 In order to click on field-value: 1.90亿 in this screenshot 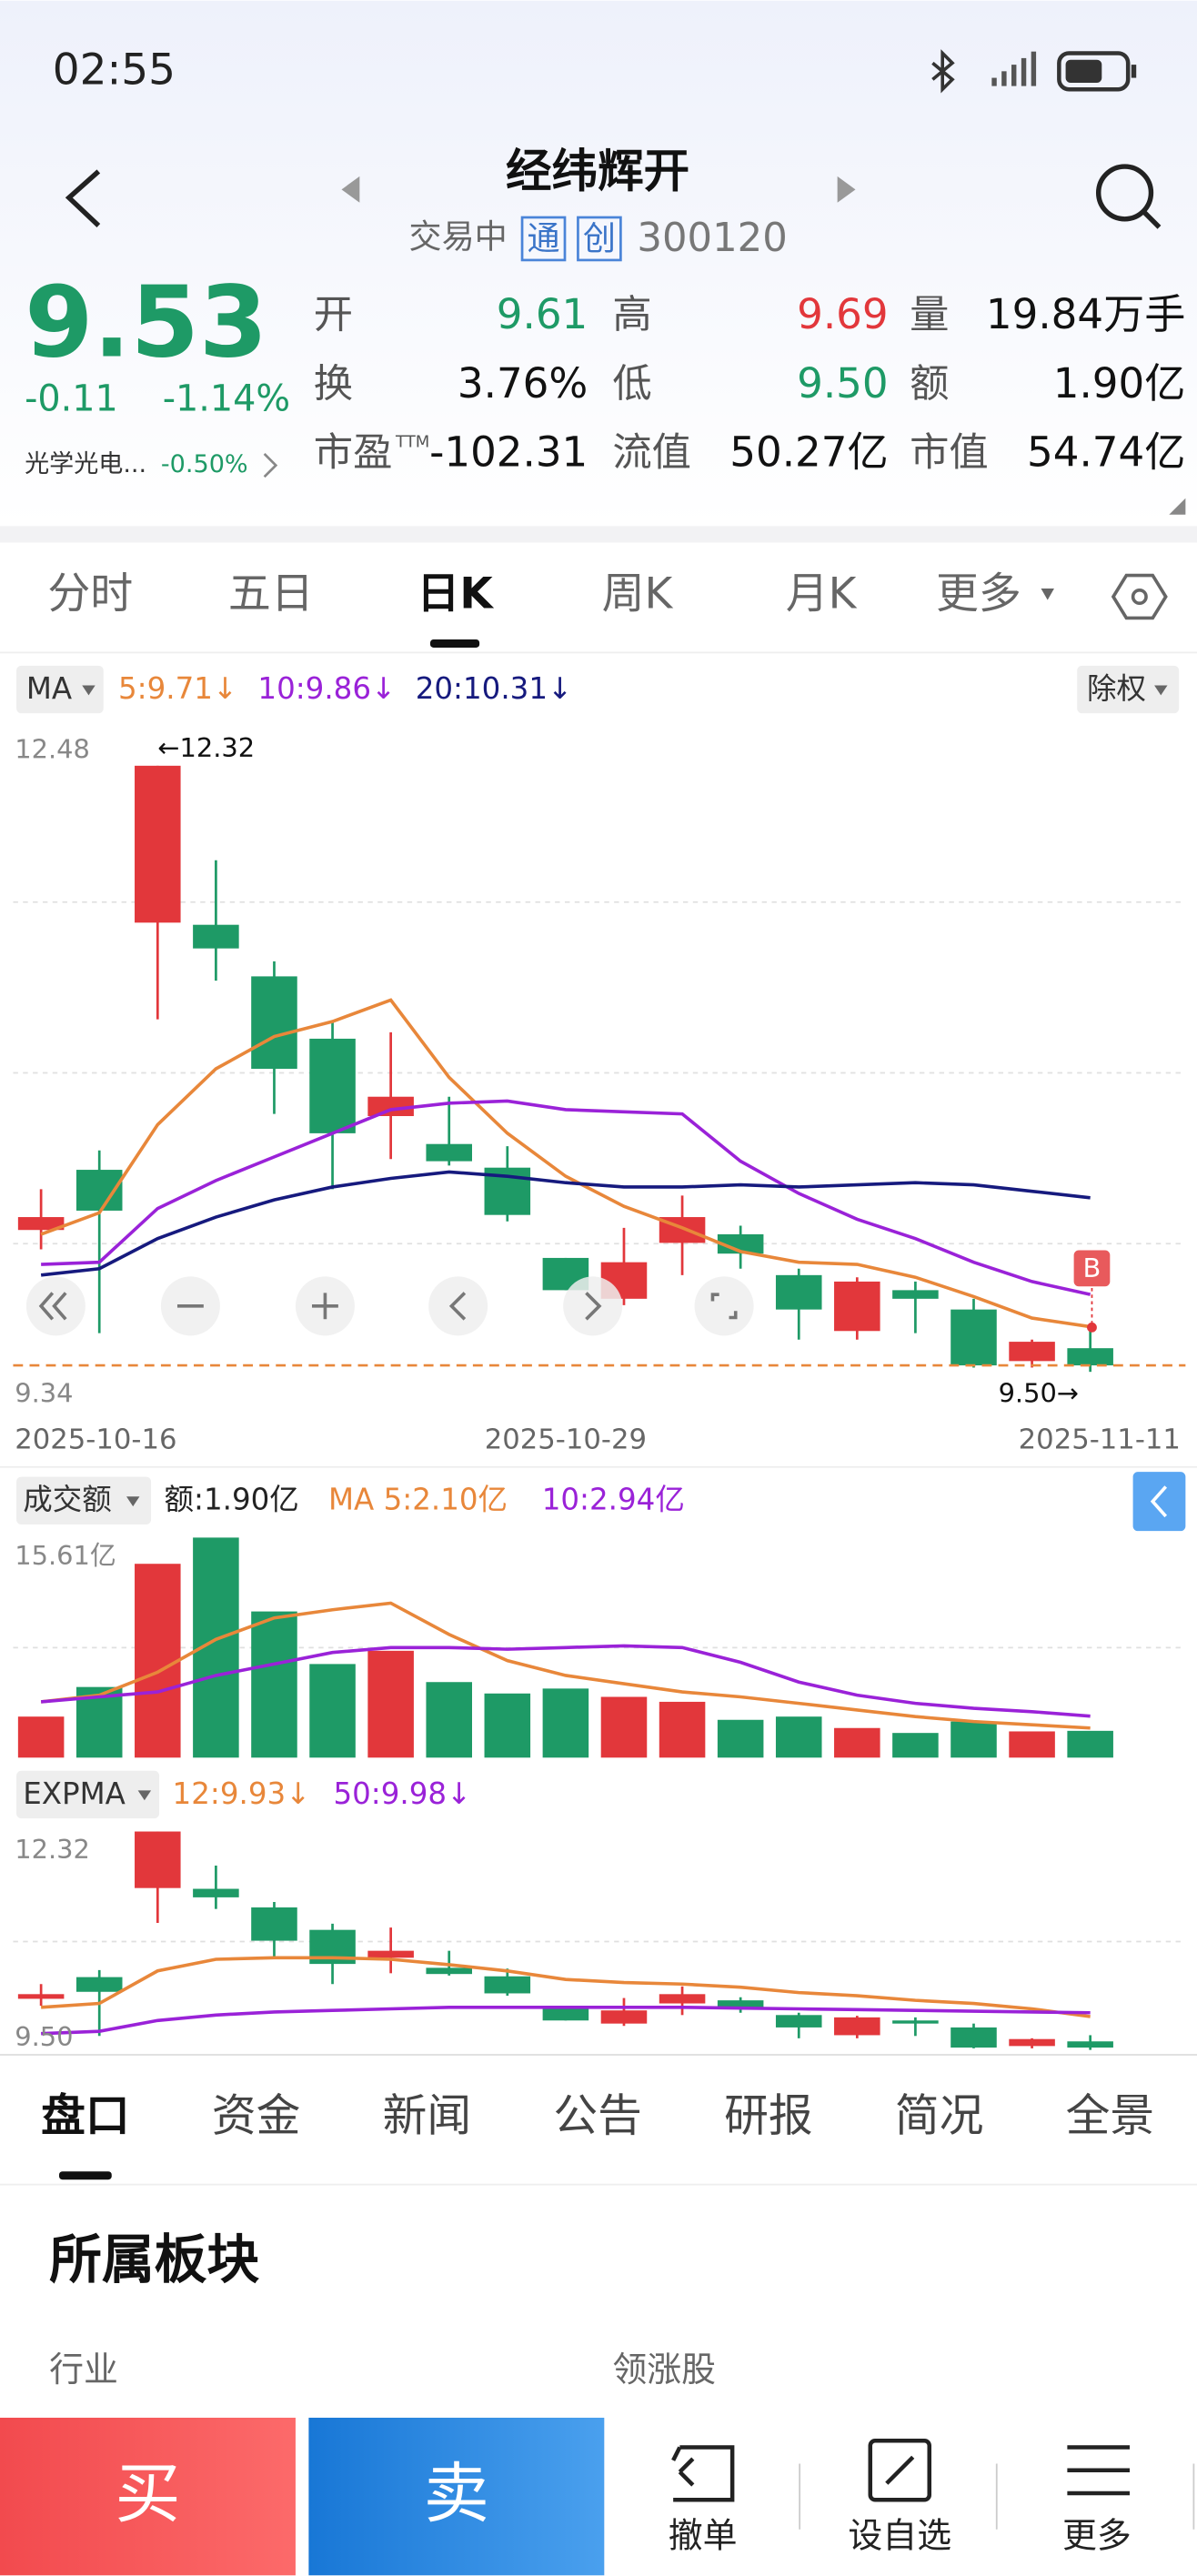, I will do `click(1119, 383)`.